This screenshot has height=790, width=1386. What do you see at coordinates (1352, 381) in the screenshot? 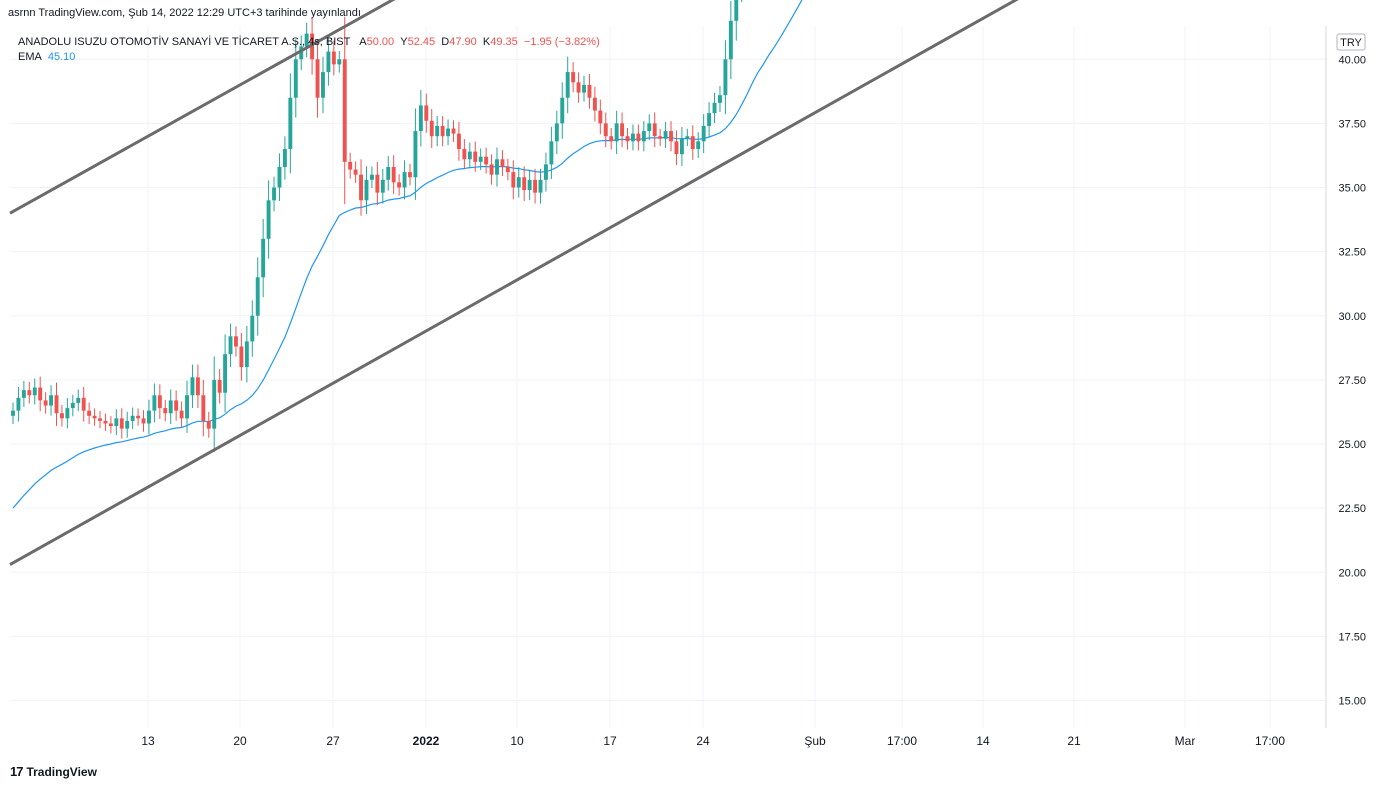
I see `price-tick-label: 27.50` at bounding box center [1352, 381].